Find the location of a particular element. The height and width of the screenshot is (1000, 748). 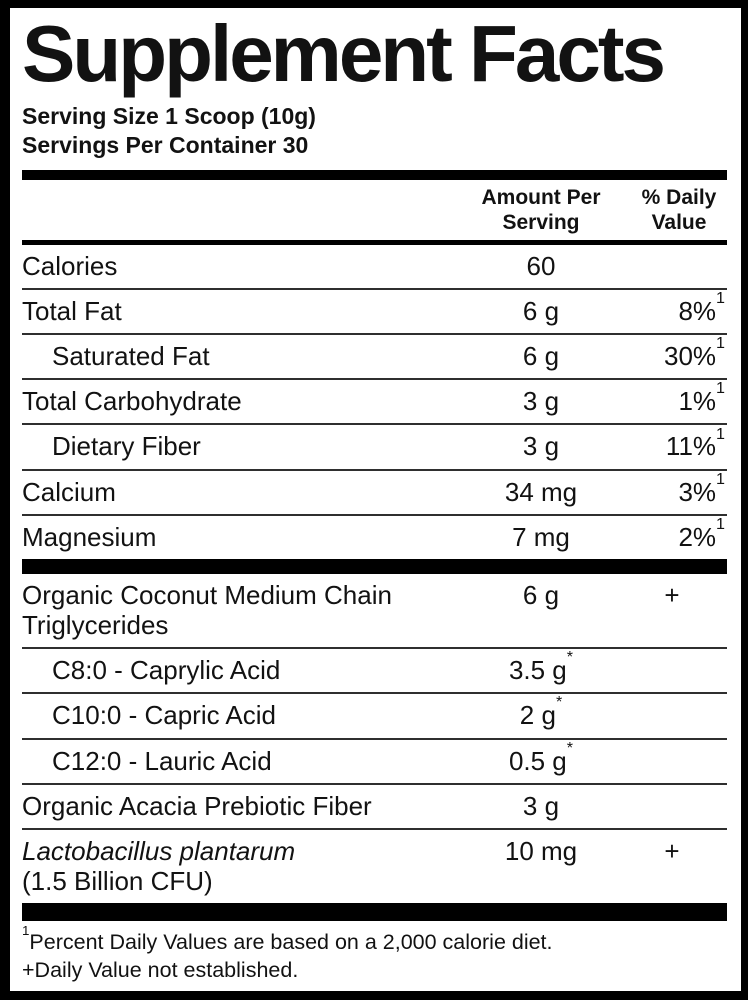

nutrient-name: C12:0 - Lauric Acid is located at coordinates (236, 761).